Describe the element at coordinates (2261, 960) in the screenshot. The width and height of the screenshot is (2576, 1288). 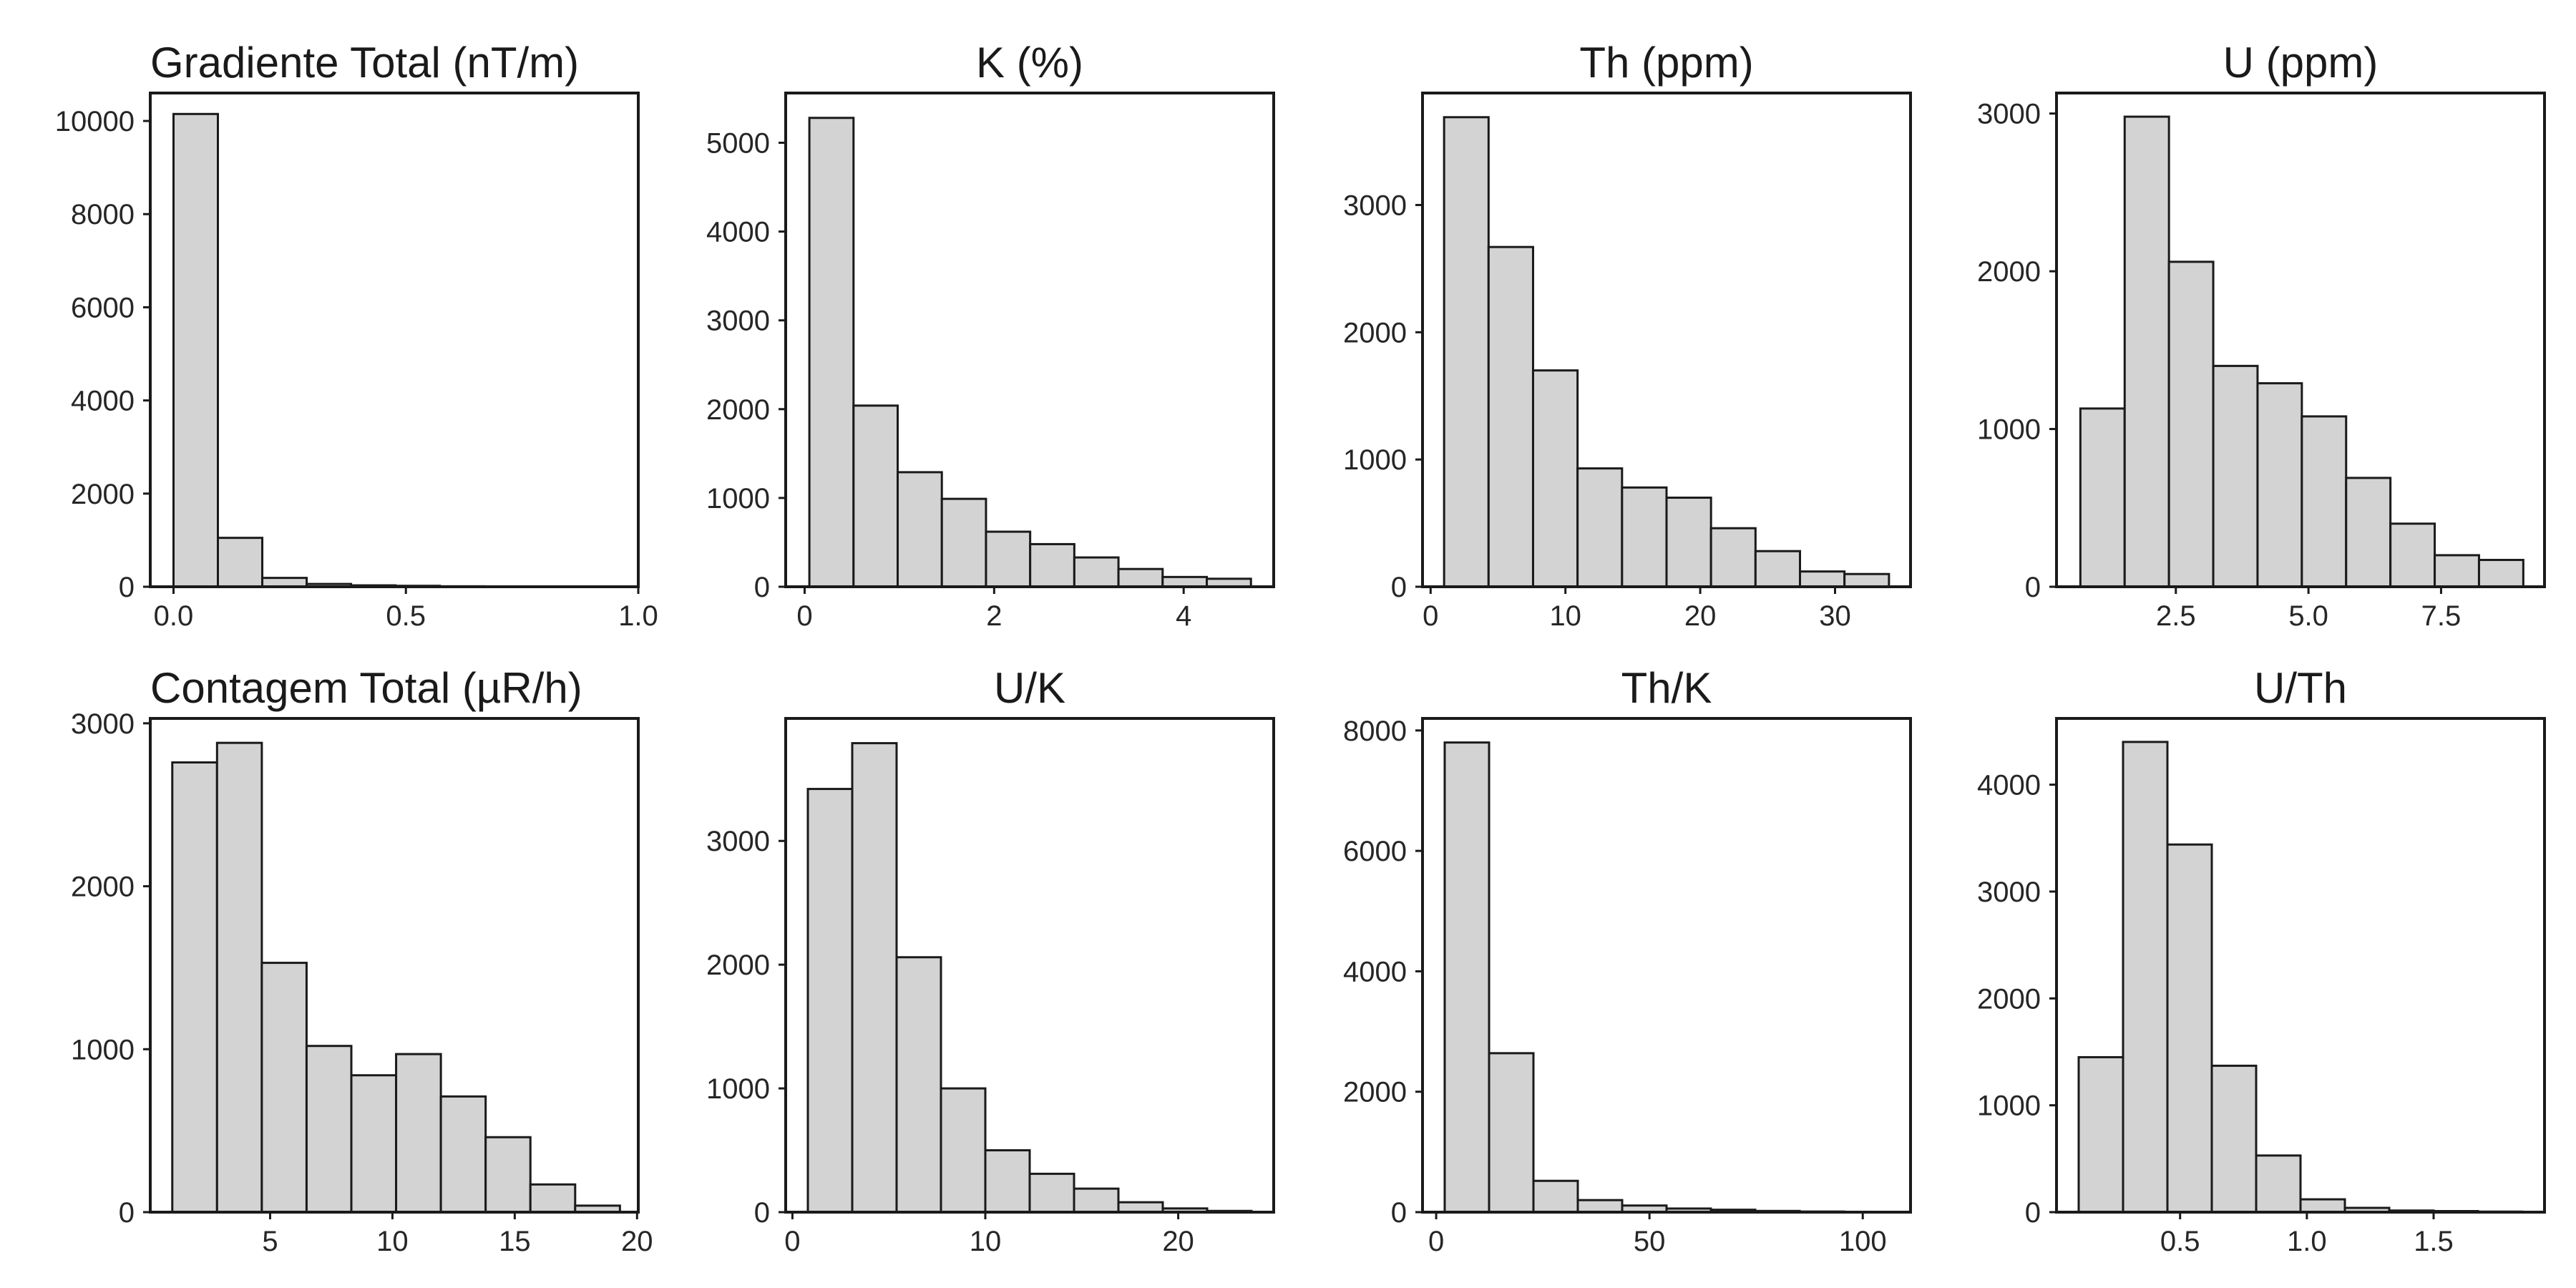
I see `histogram-panel-8: 0.5 1.0 1.5 0 1000 2000 3000 4000 U/Th` at that location.